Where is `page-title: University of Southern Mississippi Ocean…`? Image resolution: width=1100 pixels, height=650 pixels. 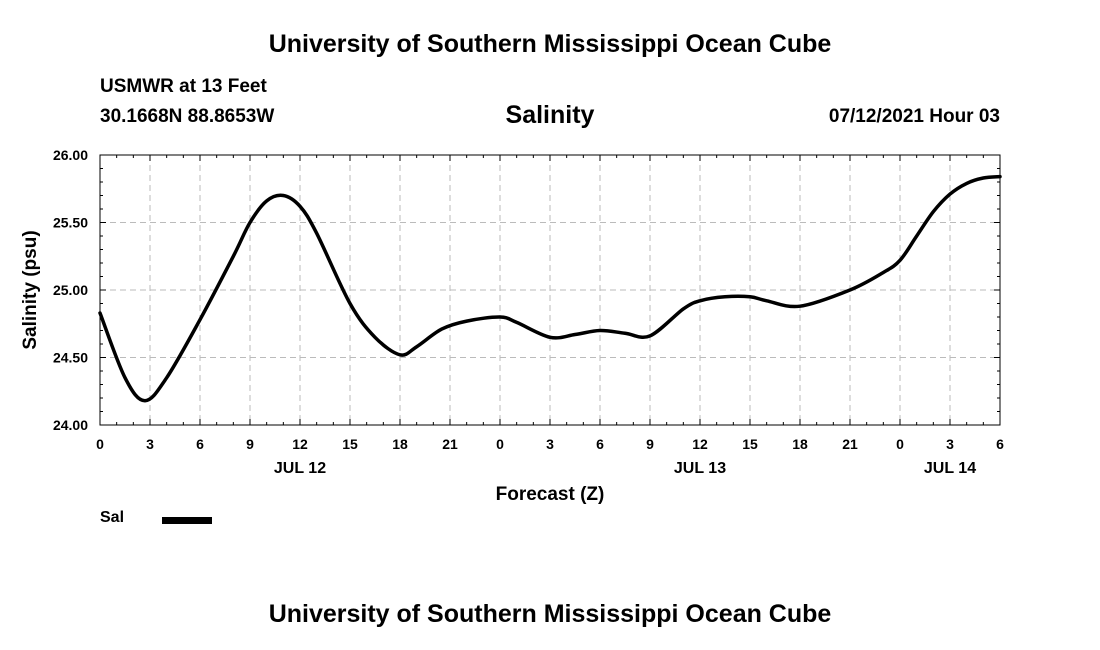
page-title: University of Southern Mississippi Ocean… is located at coordinates (550, 44).